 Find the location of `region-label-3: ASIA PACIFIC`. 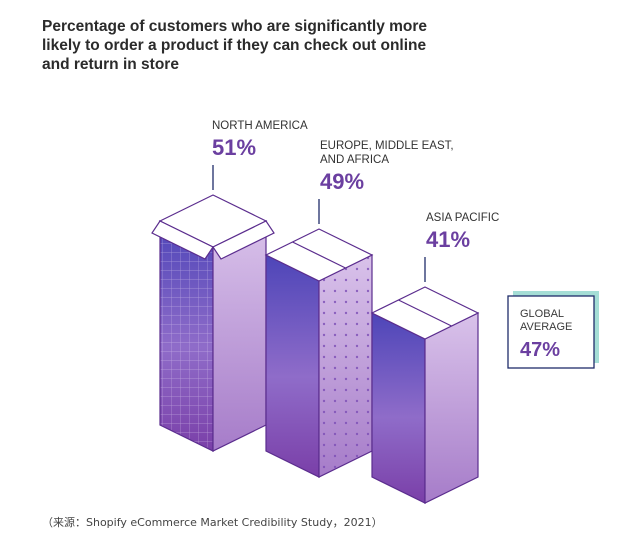

region-label-3: ASIA PACIFIC is located at coordinates (462, 218).